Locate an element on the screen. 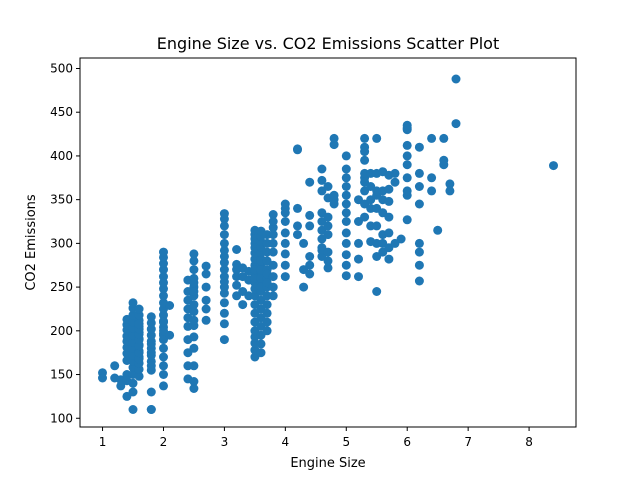 This screenshot has height=480, width=640. y-tick-label: 250 is located at coordinates (61, 287).